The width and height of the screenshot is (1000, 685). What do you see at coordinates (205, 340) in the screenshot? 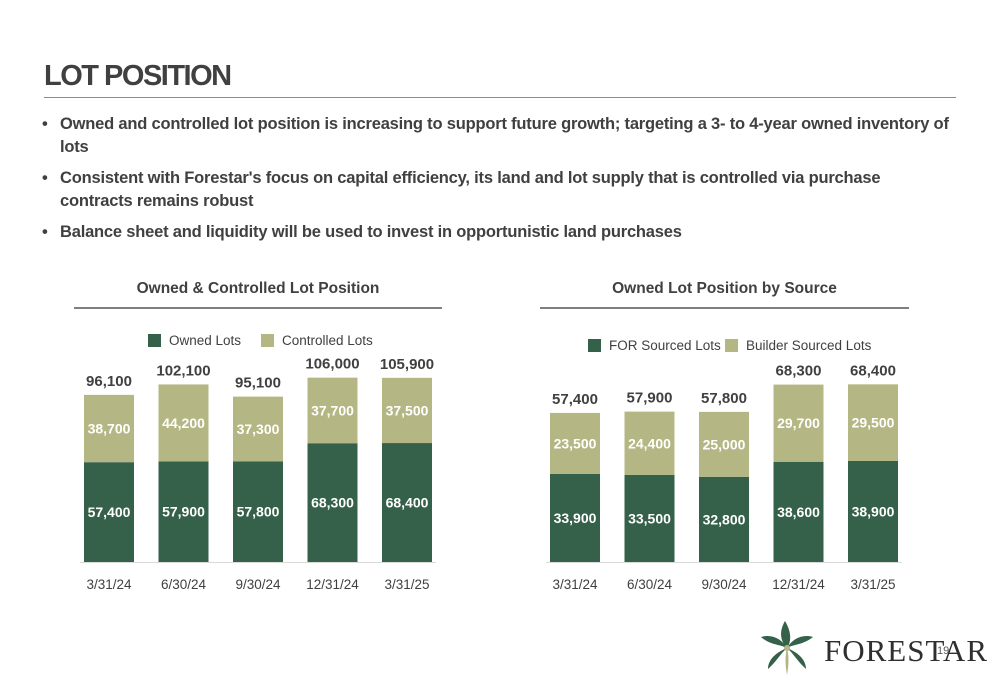
I see `legend-label: Owned Lots` at bounding box center [205, 340].